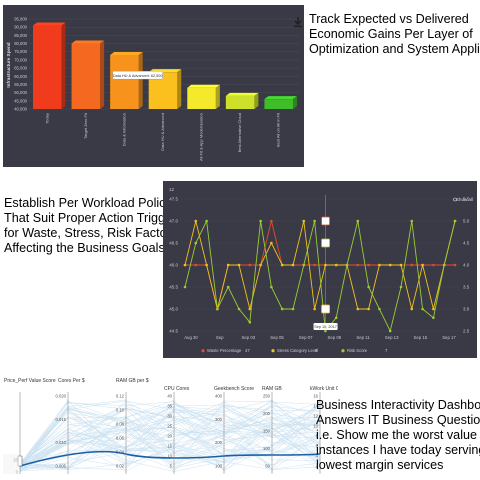 This screenshot has width=480, height=480. I want to click on y-left-tick-label: 47.0, so click(173, 221).